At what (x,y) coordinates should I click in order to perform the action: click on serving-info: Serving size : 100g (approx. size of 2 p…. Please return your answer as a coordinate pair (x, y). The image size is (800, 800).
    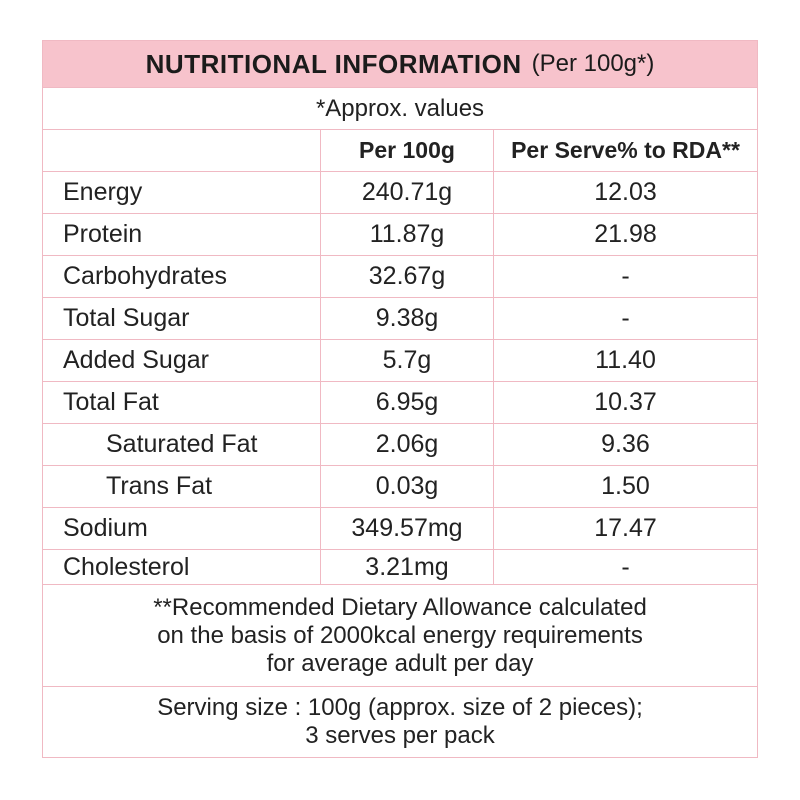
    Looking at the image, I should click on (400, 722).